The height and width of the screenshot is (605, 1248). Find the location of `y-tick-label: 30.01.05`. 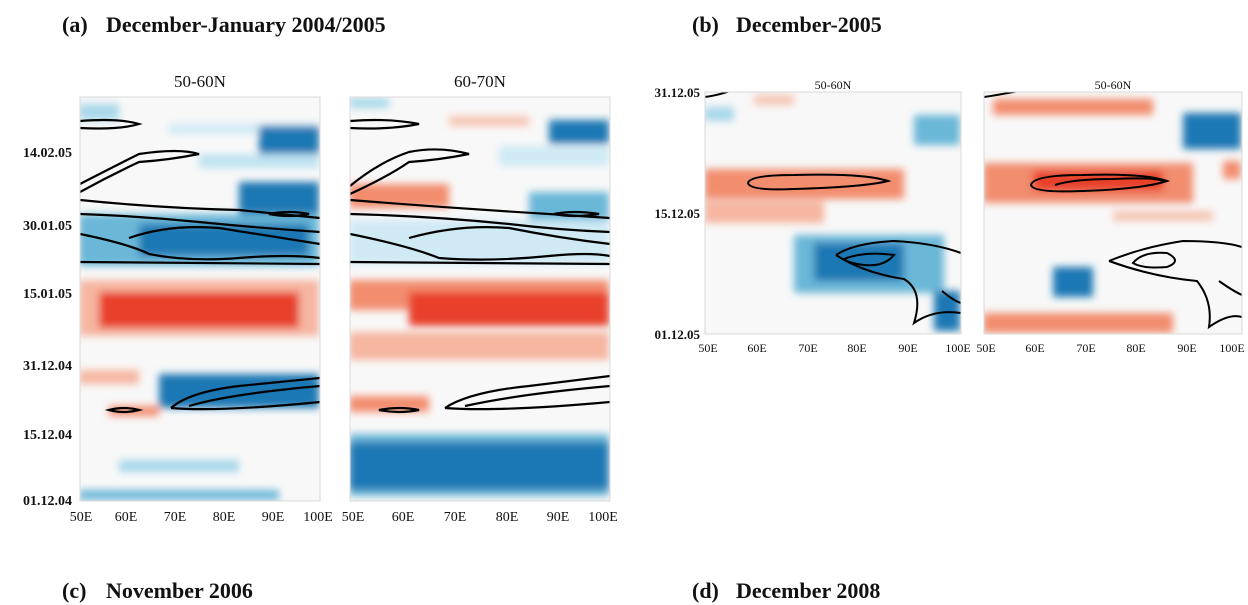

y-tick-label: 30.01.05 is located at coordinates (47, 226).